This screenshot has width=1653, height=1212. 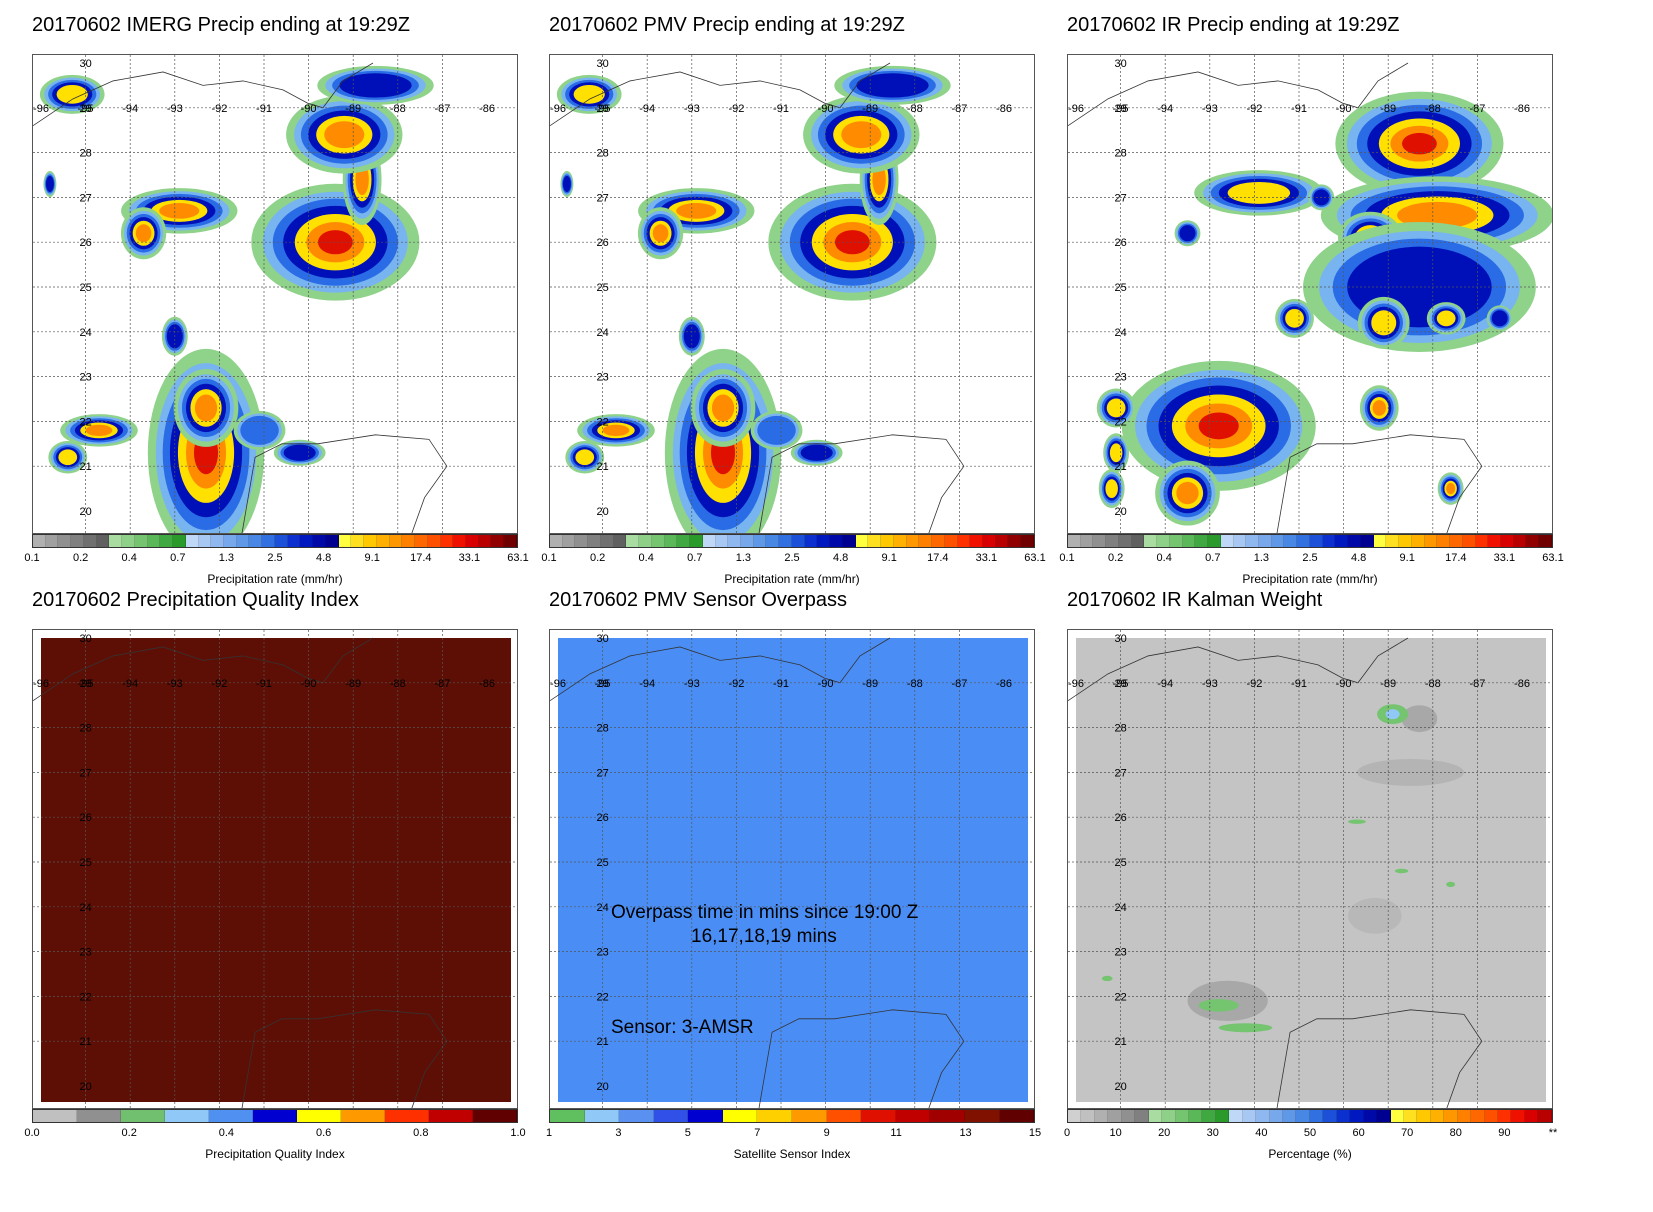 I want to click on colorbar-tick-label: 50, so click(x=1310, y=1133).